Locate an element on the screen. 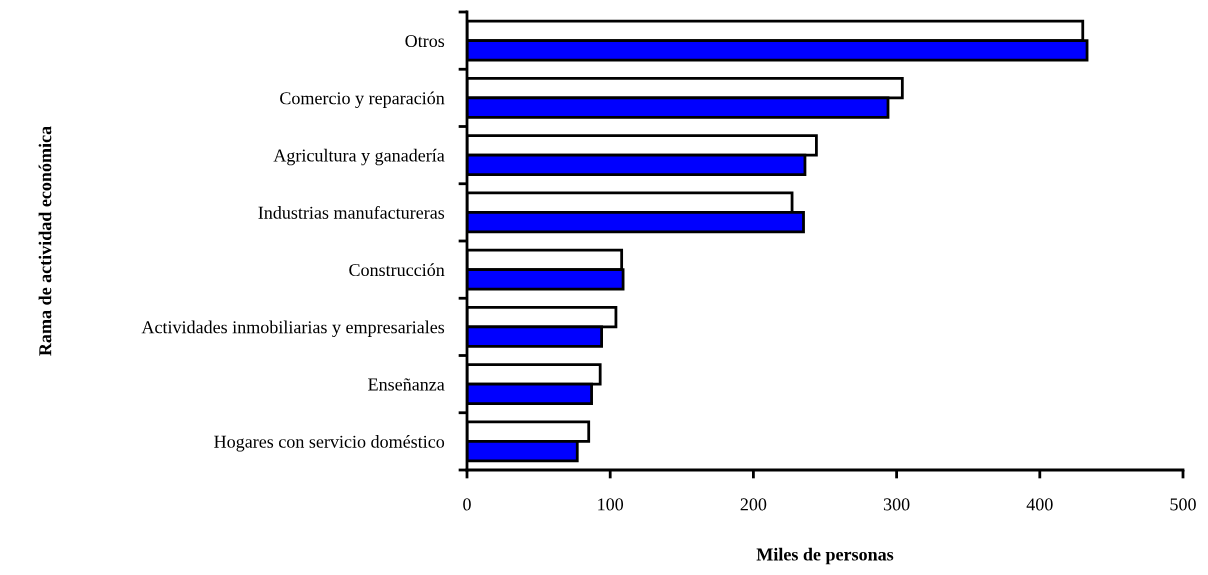  y-tick-label: Hogares con servicio doméstico is located at coordinates (329, 443).